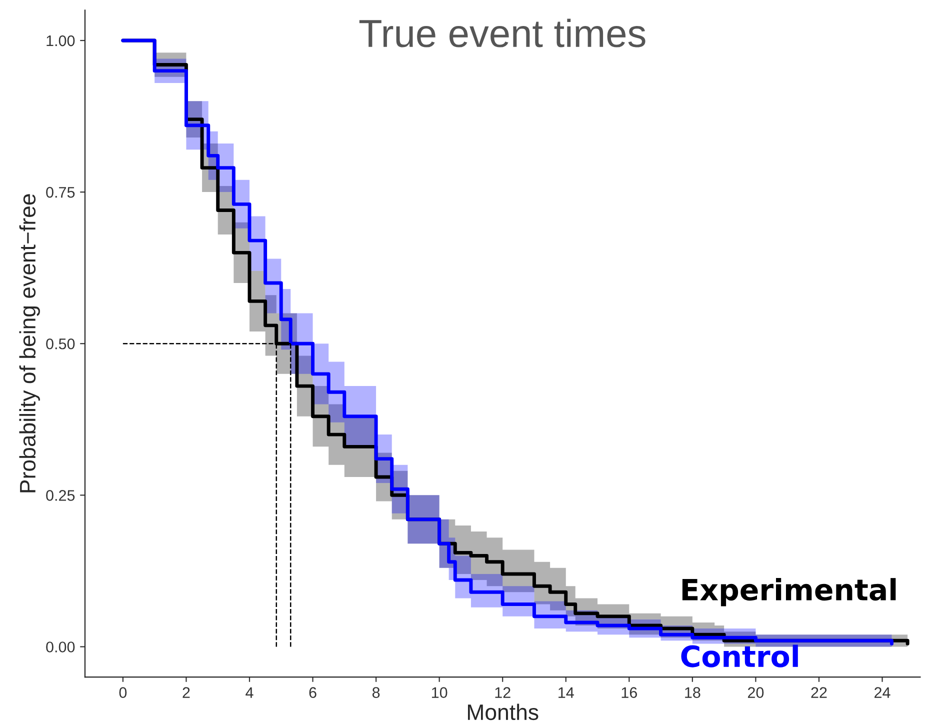 Image resolution: width=939 pixels, height=728 pixels. I want to click on x-tick-label: 8, so click(376, 692).